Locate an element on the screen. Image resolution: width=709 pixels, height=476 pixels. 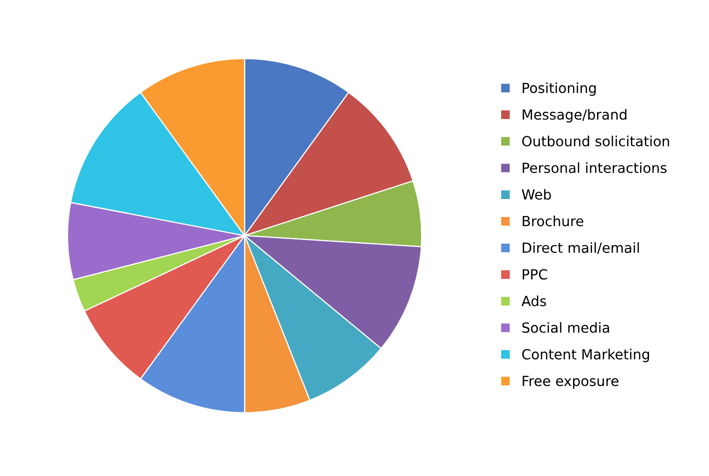
legend-label: Brochure is located at coordinates (553, 221).